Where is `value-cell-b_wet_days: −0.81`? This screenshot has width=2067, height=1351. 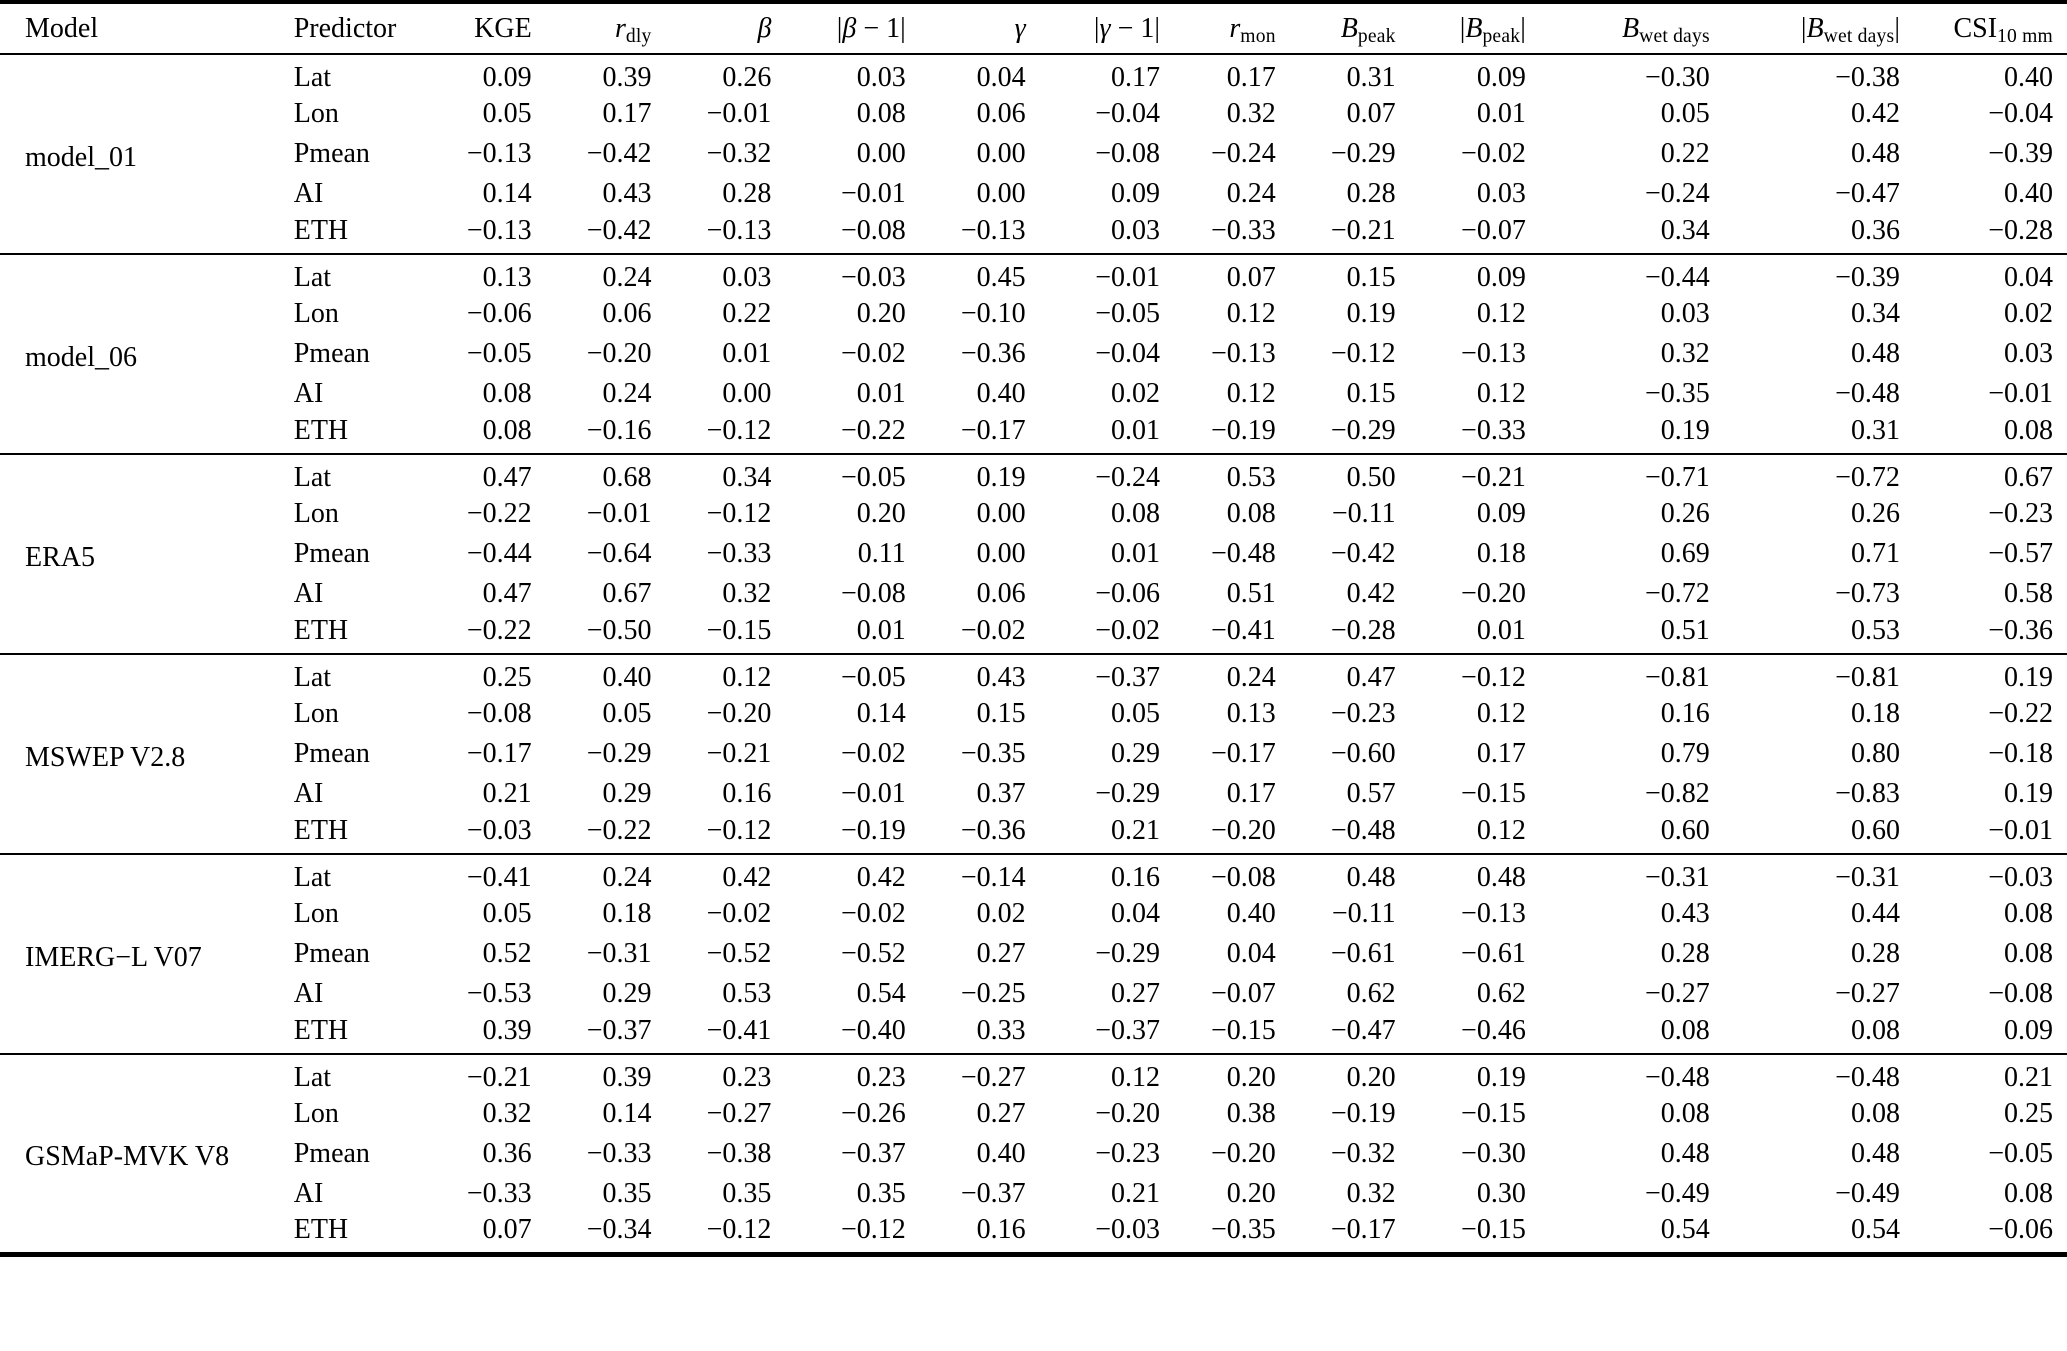 value-cell-b_wet_days: −0.81 is located at coordinates (1677, 677).